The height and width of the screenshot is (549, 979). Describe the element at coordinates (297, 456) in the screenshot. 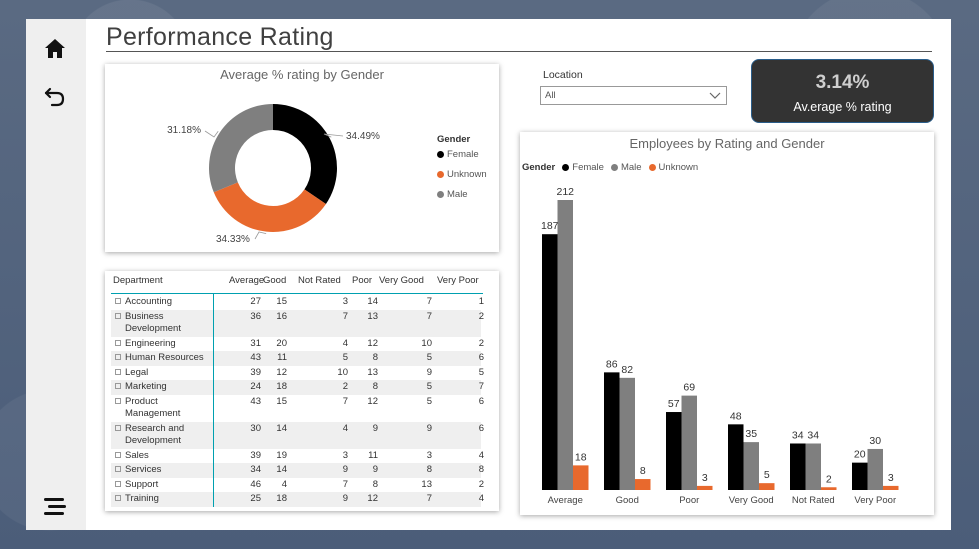

I see `table-row: Sales 39 19 3 11 3 4` at that location.